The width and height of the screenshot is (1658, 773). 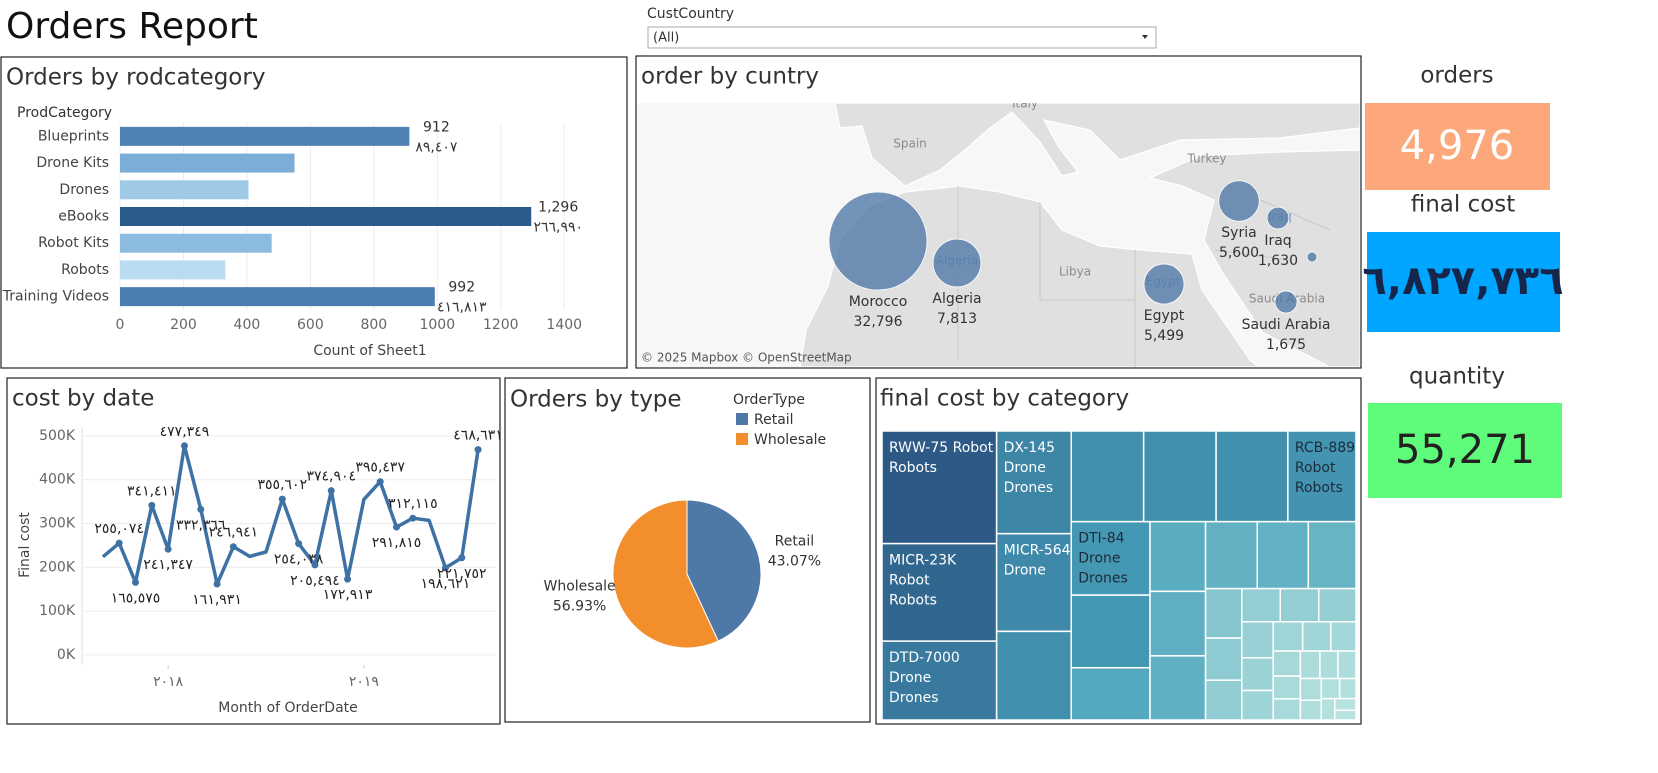 What do you see at coordinates (914, 698) in the screenshot?
I see `tile-group-label: Drones` at bounding box center [914, 698].